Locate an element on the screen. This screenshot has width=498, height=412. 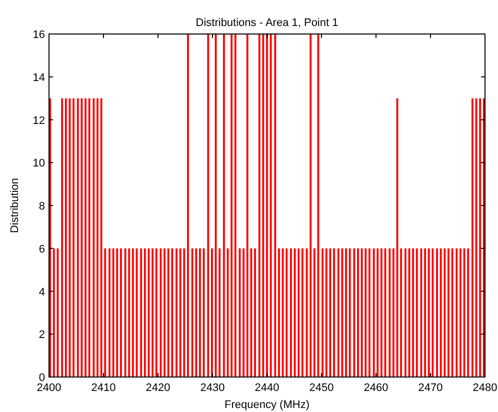
y-tick-label: 10 is located at coordinates (38, 164).